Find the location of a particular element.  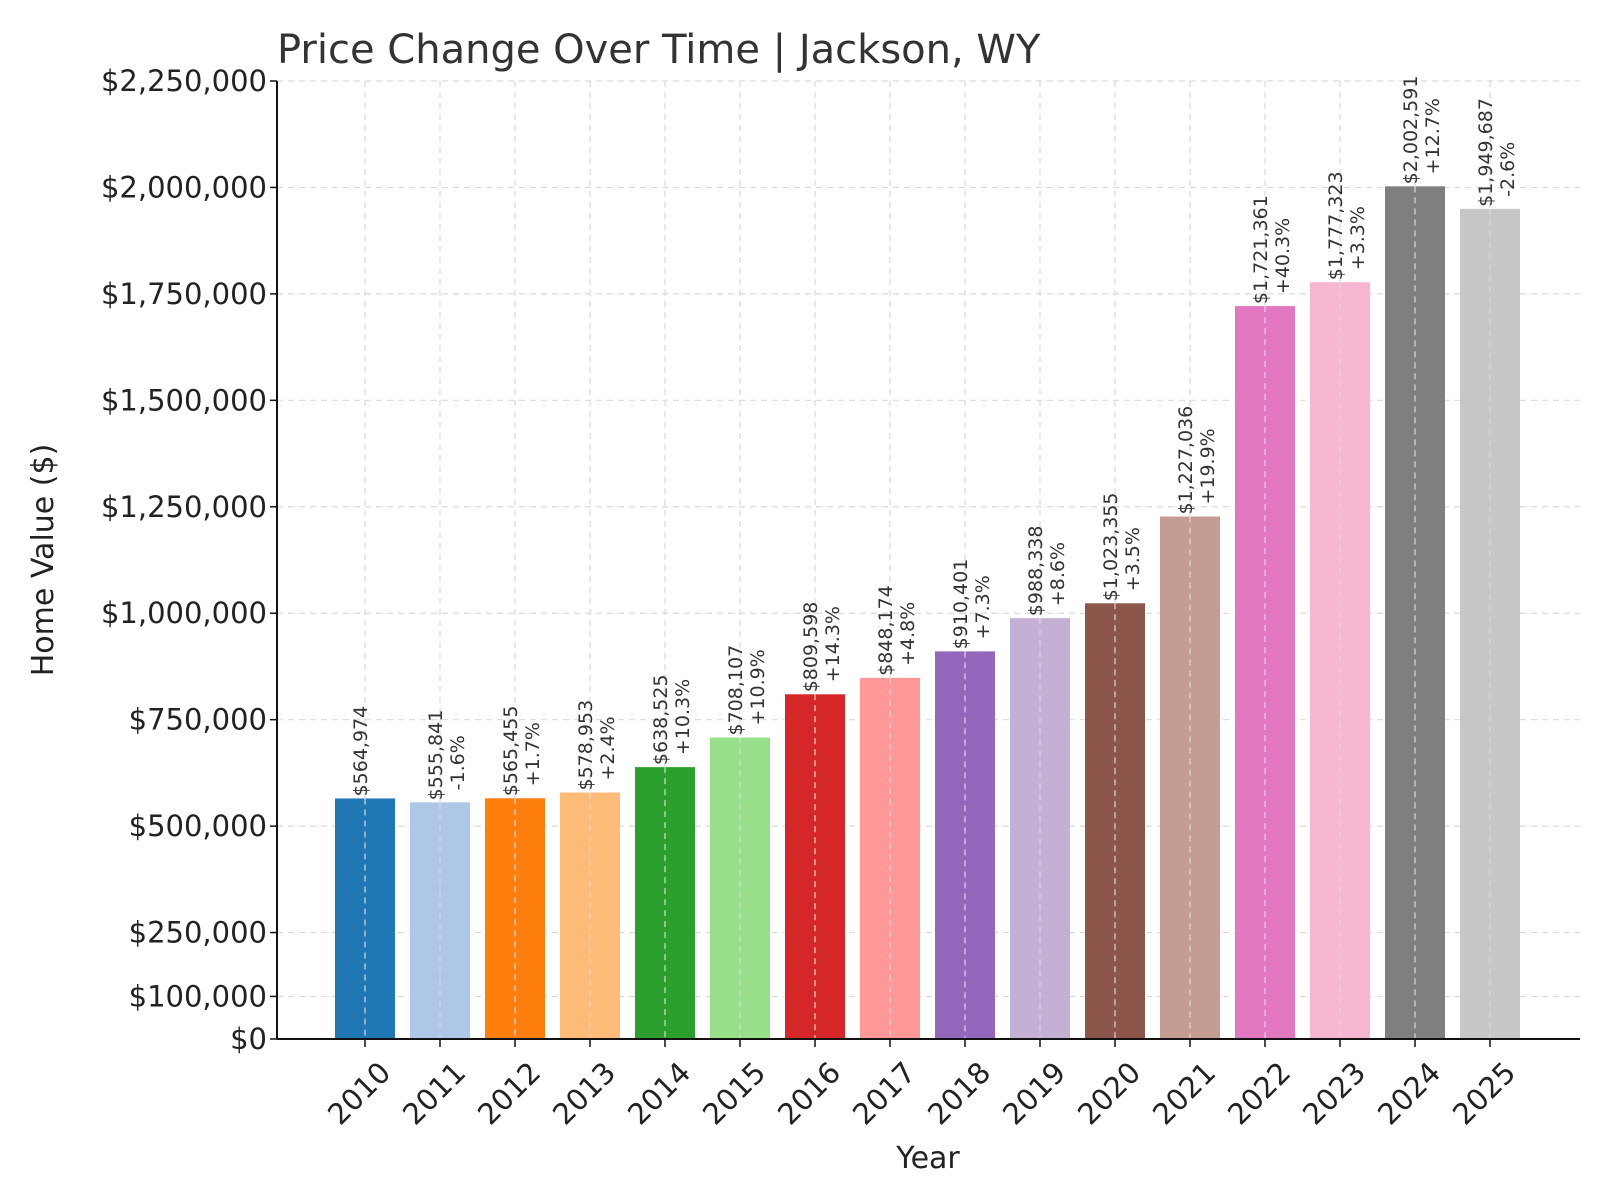

y-tick-label: $1,250,000 is located at coordinates (184, 507).